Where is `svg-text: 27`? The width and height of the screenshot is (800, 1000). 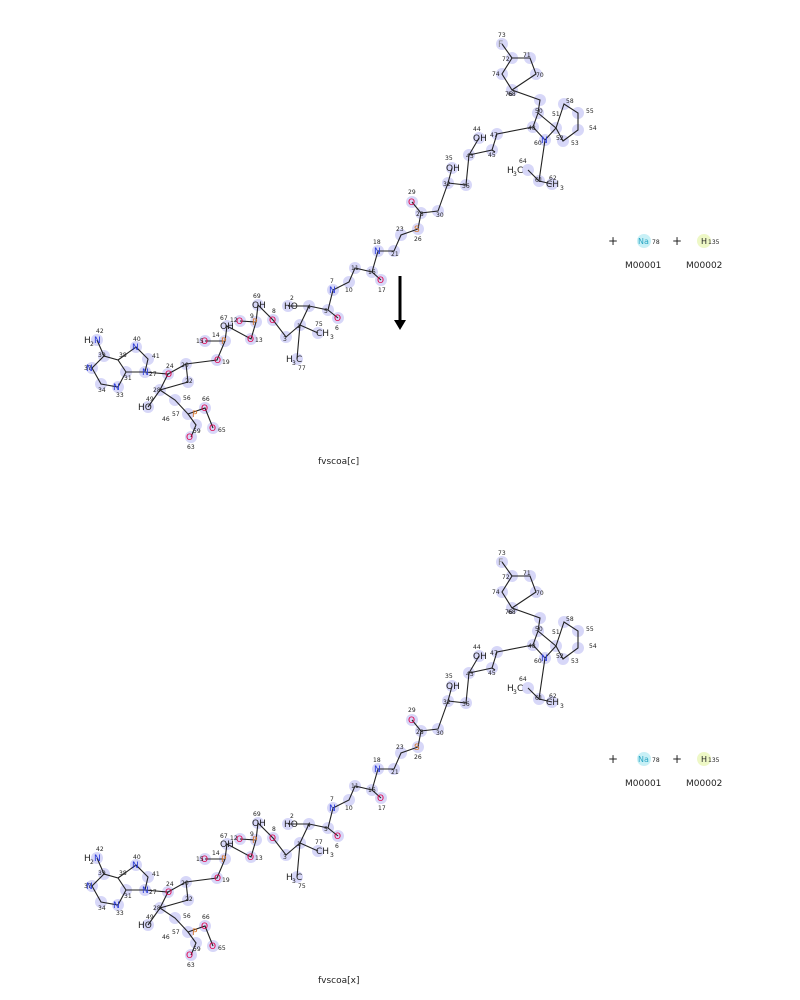
svg-text: 27 is located at coordinates (153, 374).